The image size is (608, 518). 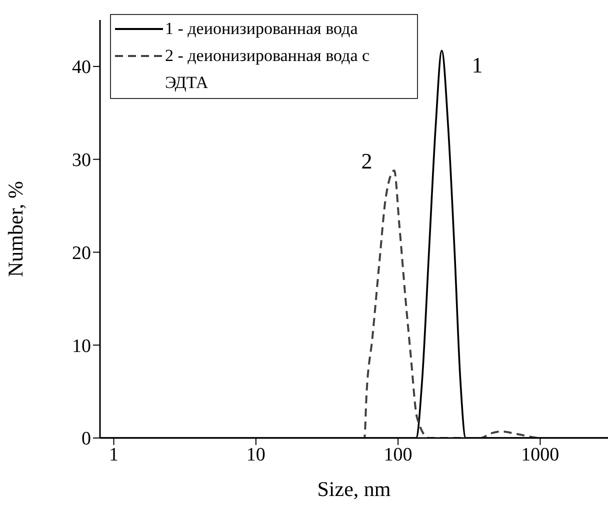 What do you see at coordinates (81, 161) in the screenshot?
I see `y-tick-label: 30` at bounding box center [81, 161].